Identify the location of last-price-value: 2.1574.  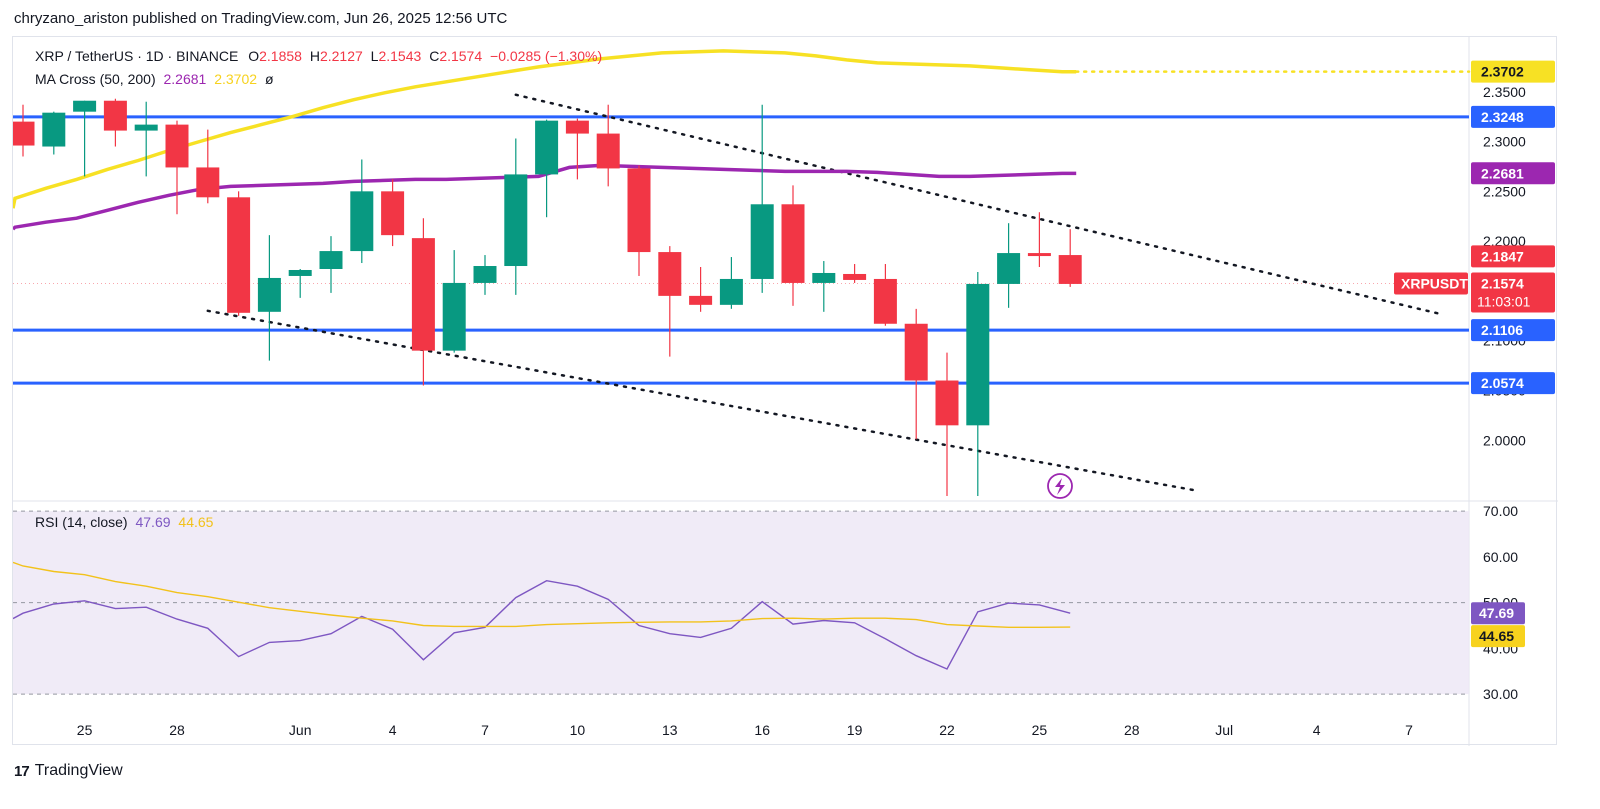
(1502, 284).